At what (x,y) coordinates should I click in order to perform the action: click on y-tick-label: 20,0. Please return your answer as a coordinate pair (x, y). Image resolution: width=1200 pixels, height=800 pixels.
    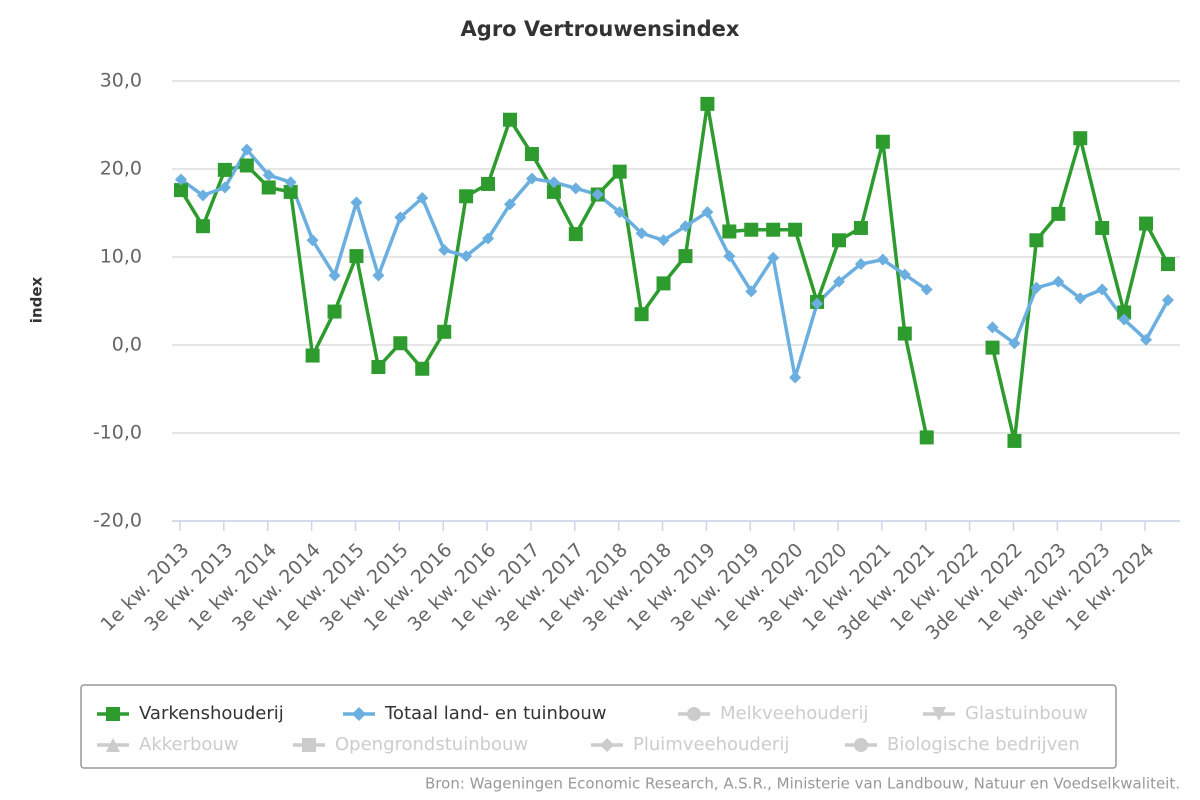
    Looking at the image, I should click on (121, 169).